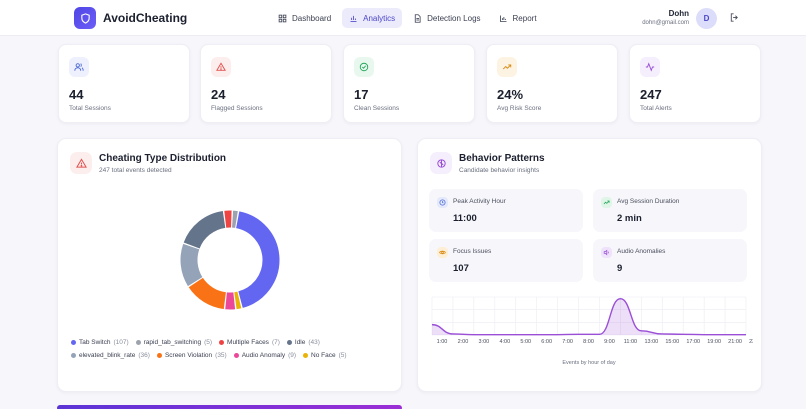 The width and height of the screenshot is (806, 409). I want to click on legend-label: Audio Anomaly, so click(263, 355).